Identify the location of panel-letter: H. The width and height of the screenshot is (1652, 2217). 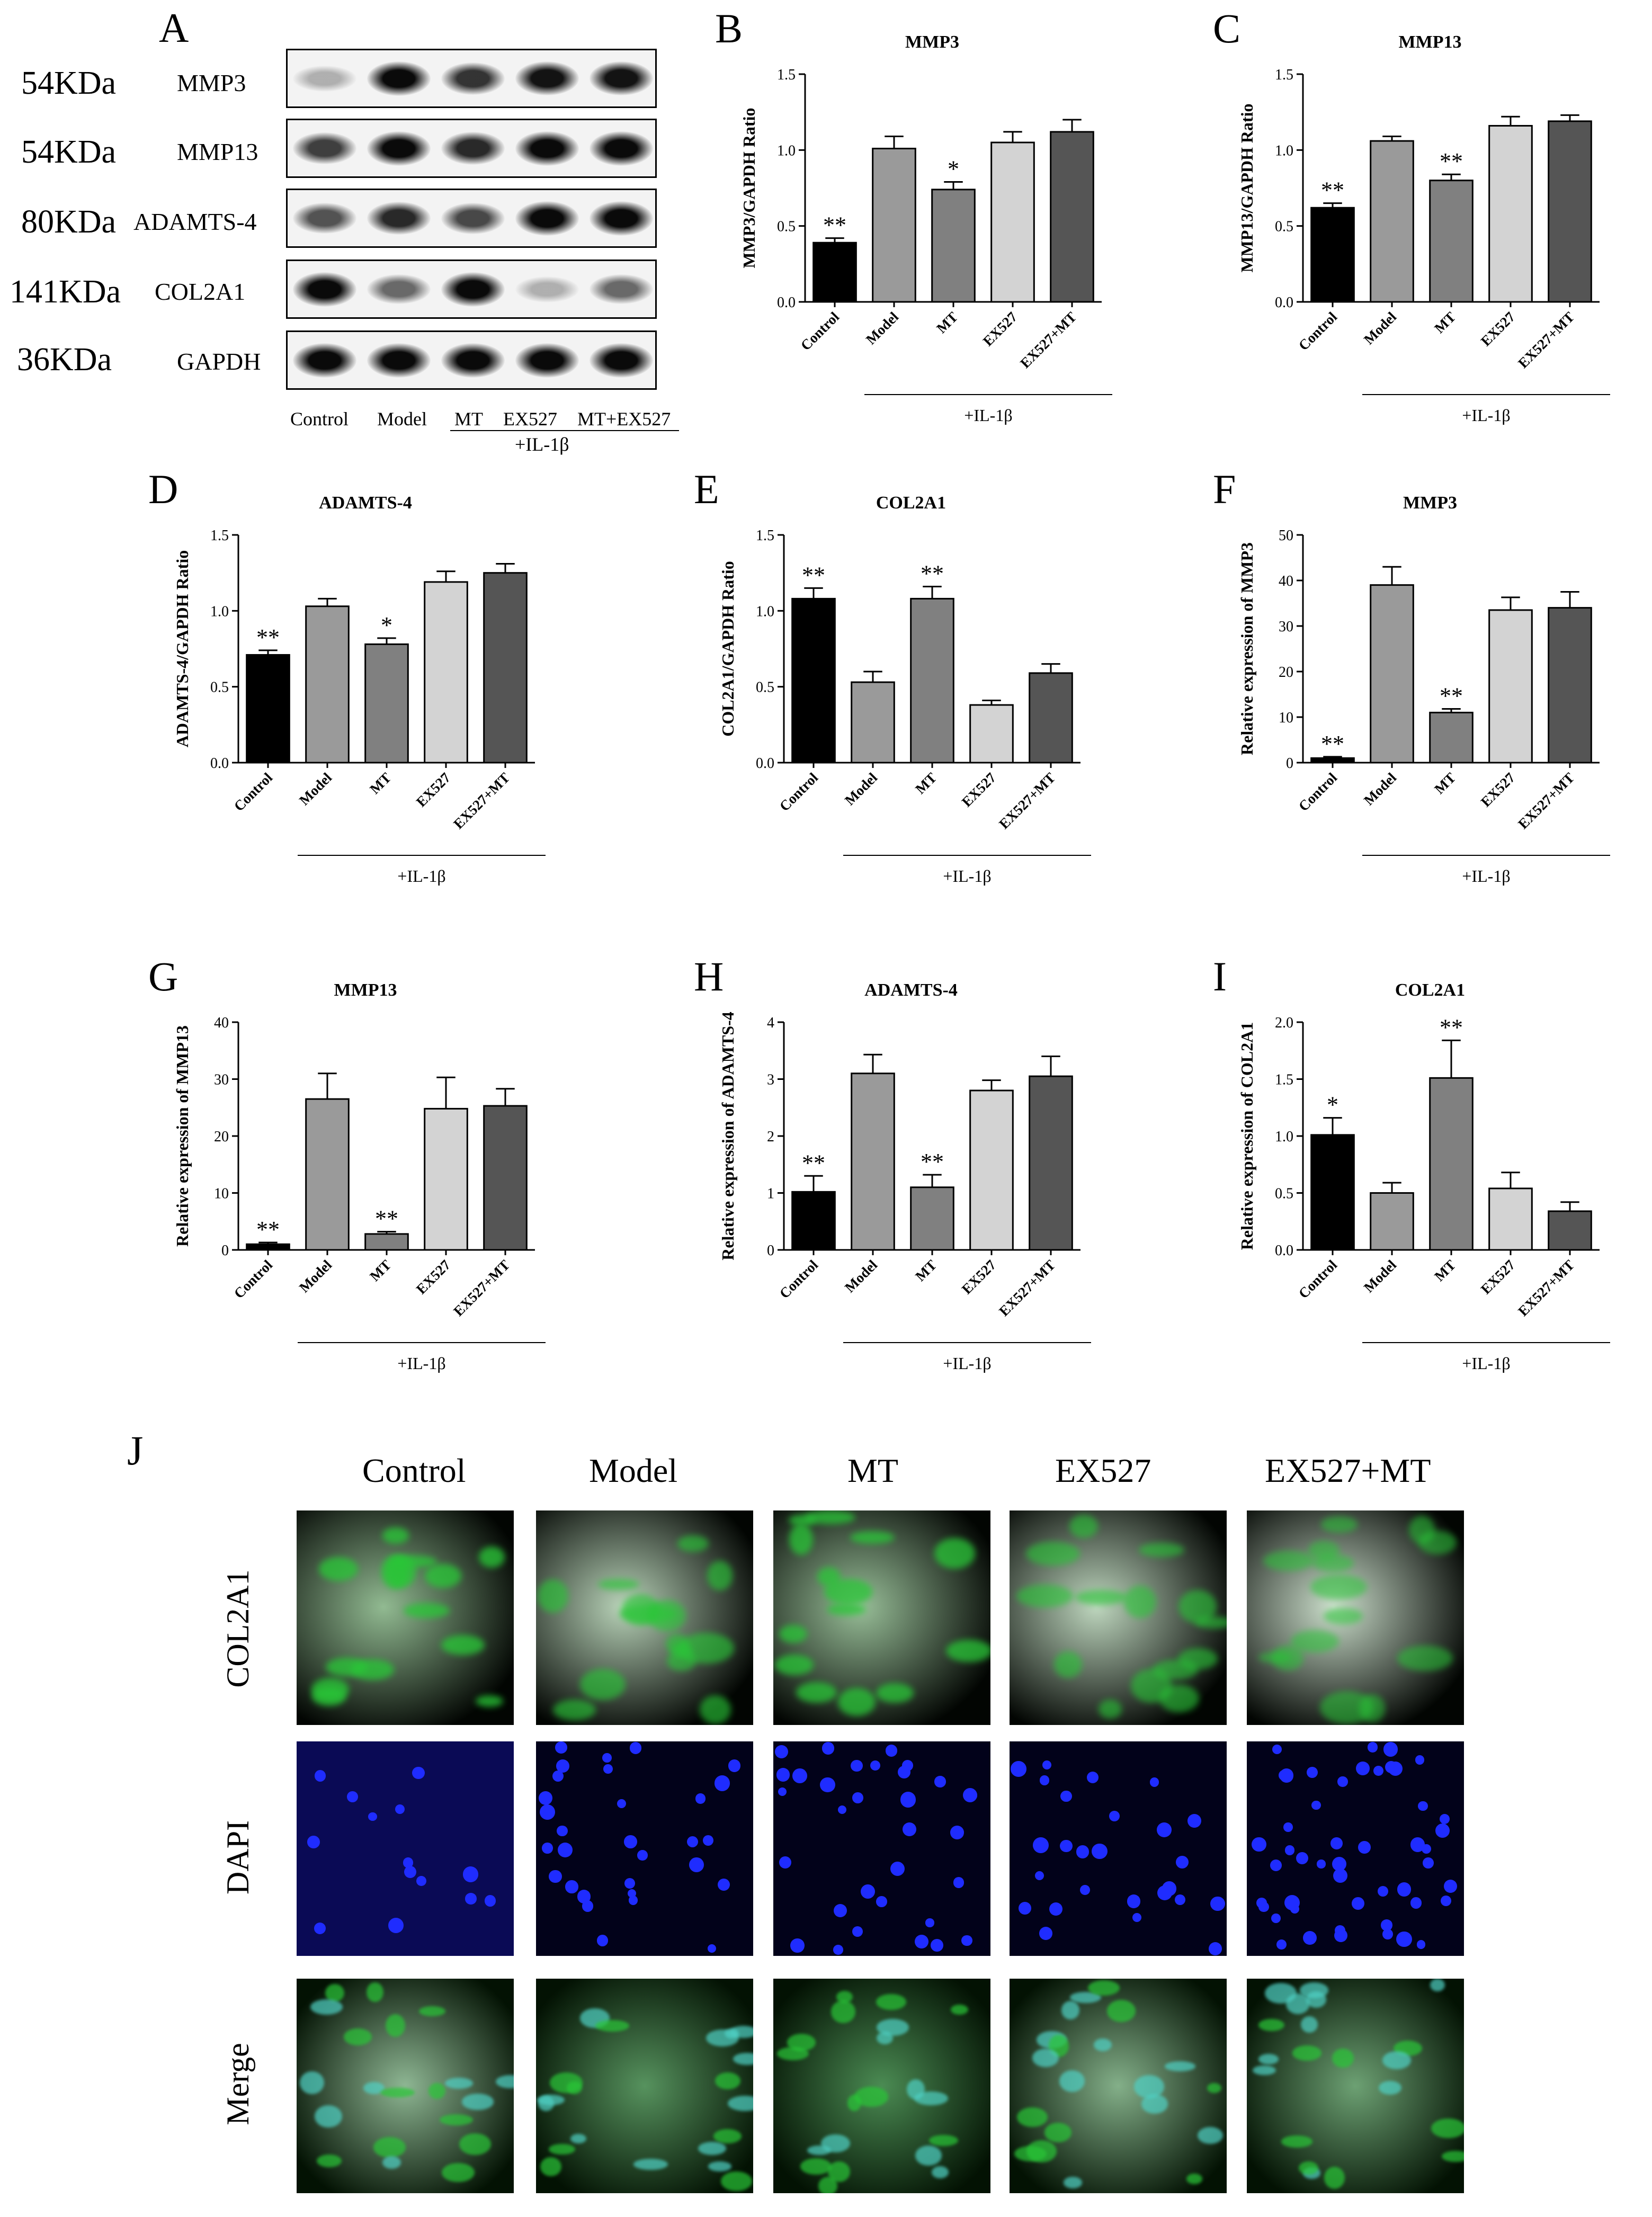
(709, 976).